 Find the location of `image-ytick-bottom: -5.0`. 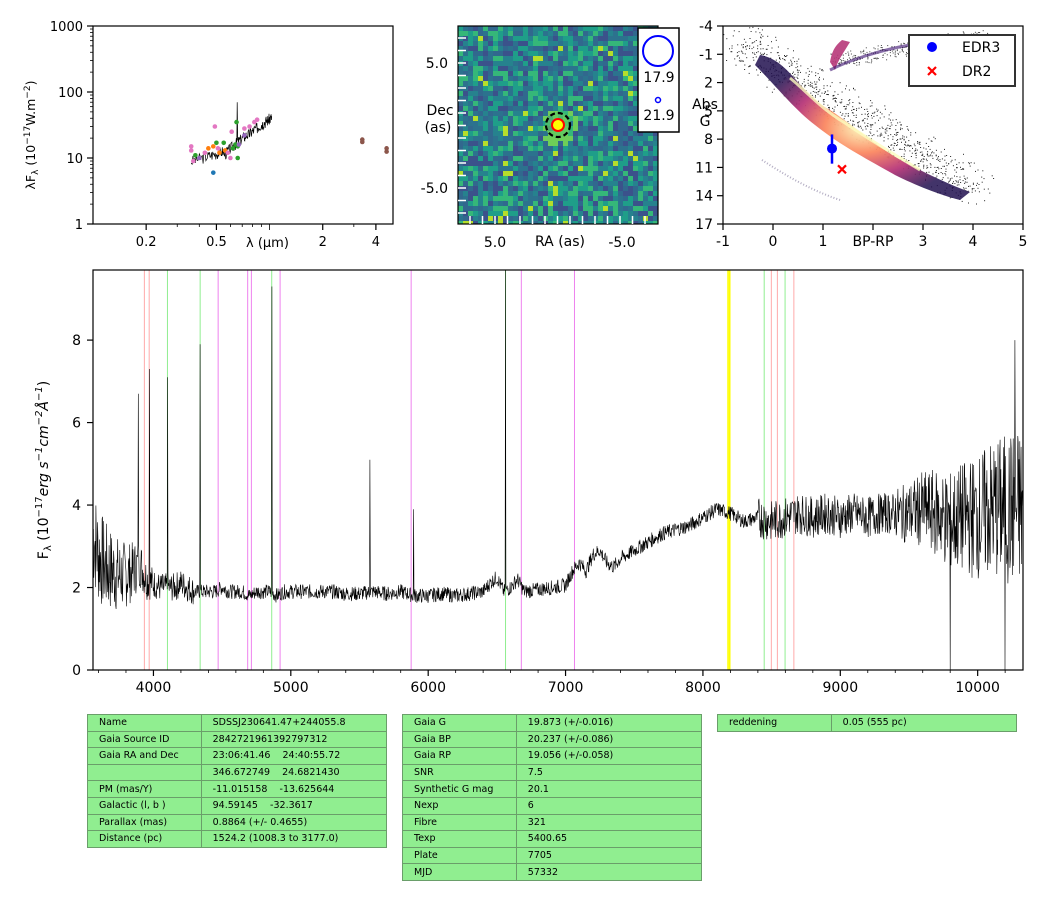

image-ytick-bottom: -5.0 is located at coordinates (434, 189).